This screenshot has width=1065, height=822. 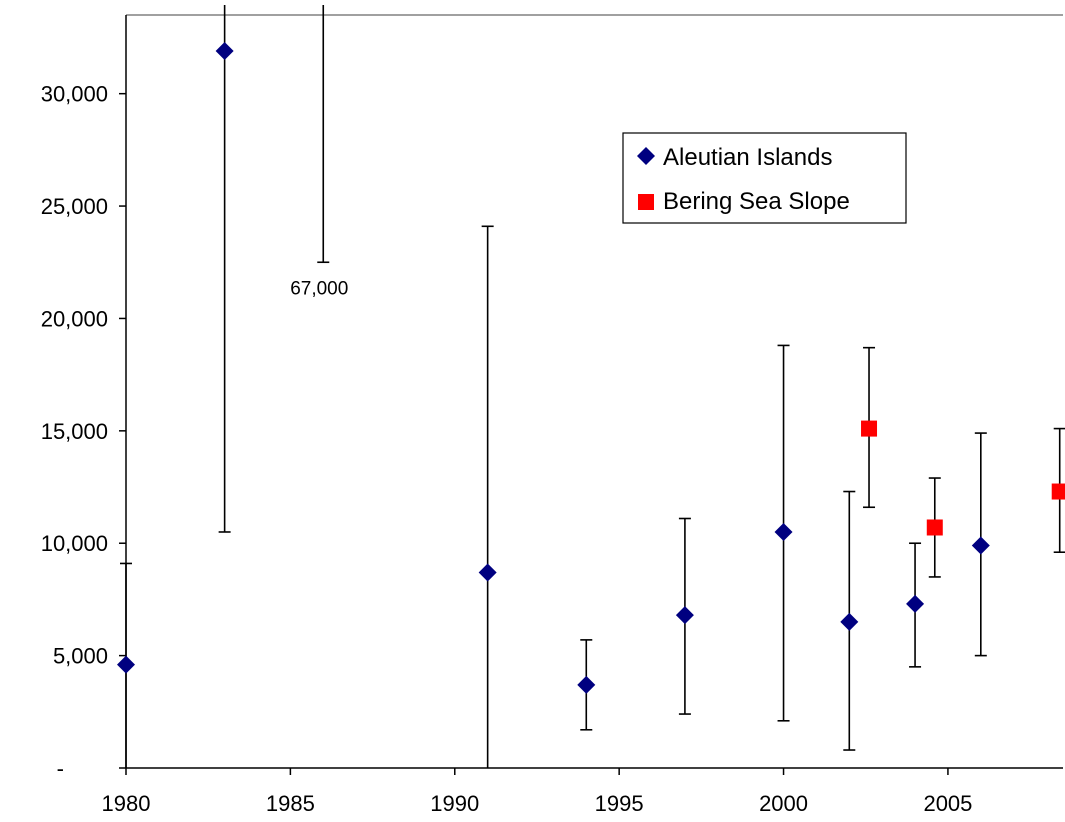 What do you see at coordinates (783, 803) in the screenshot?
I see `x-tick-label: 2000` at bounding box center [783, 803].